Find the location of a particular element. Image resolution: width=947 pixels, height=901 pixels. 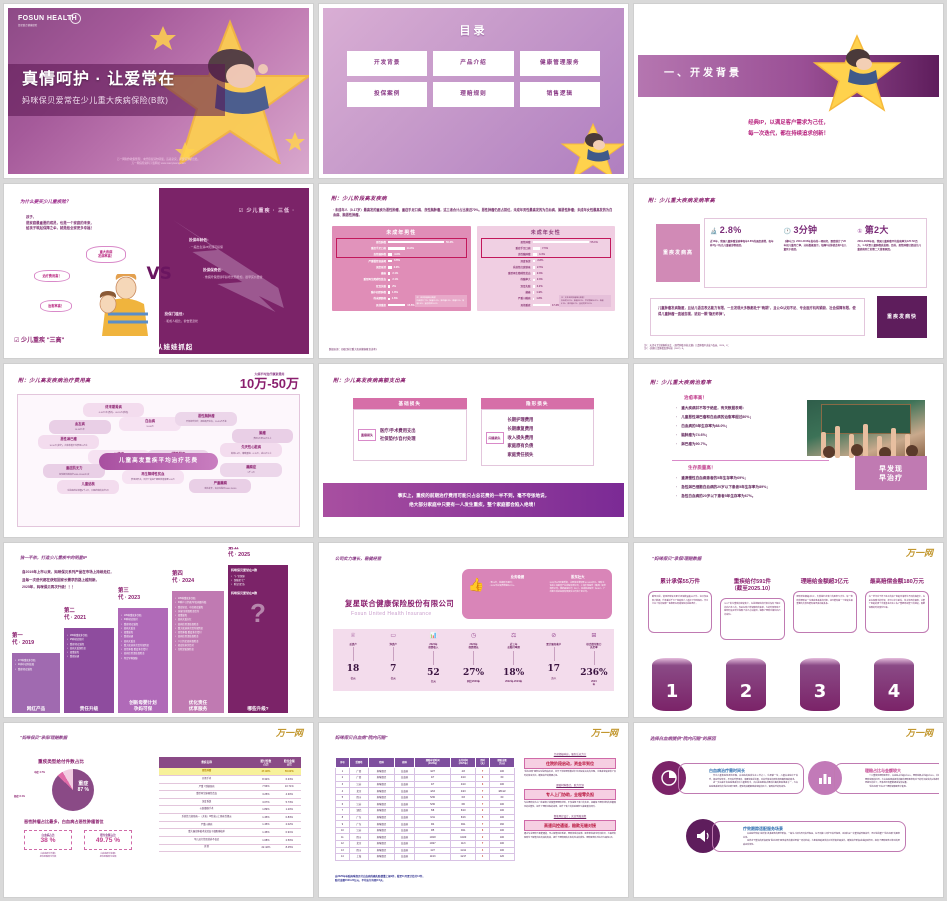

table-row: 开颅手术 8.32% 6.33% is located at coordinates (230, 779).